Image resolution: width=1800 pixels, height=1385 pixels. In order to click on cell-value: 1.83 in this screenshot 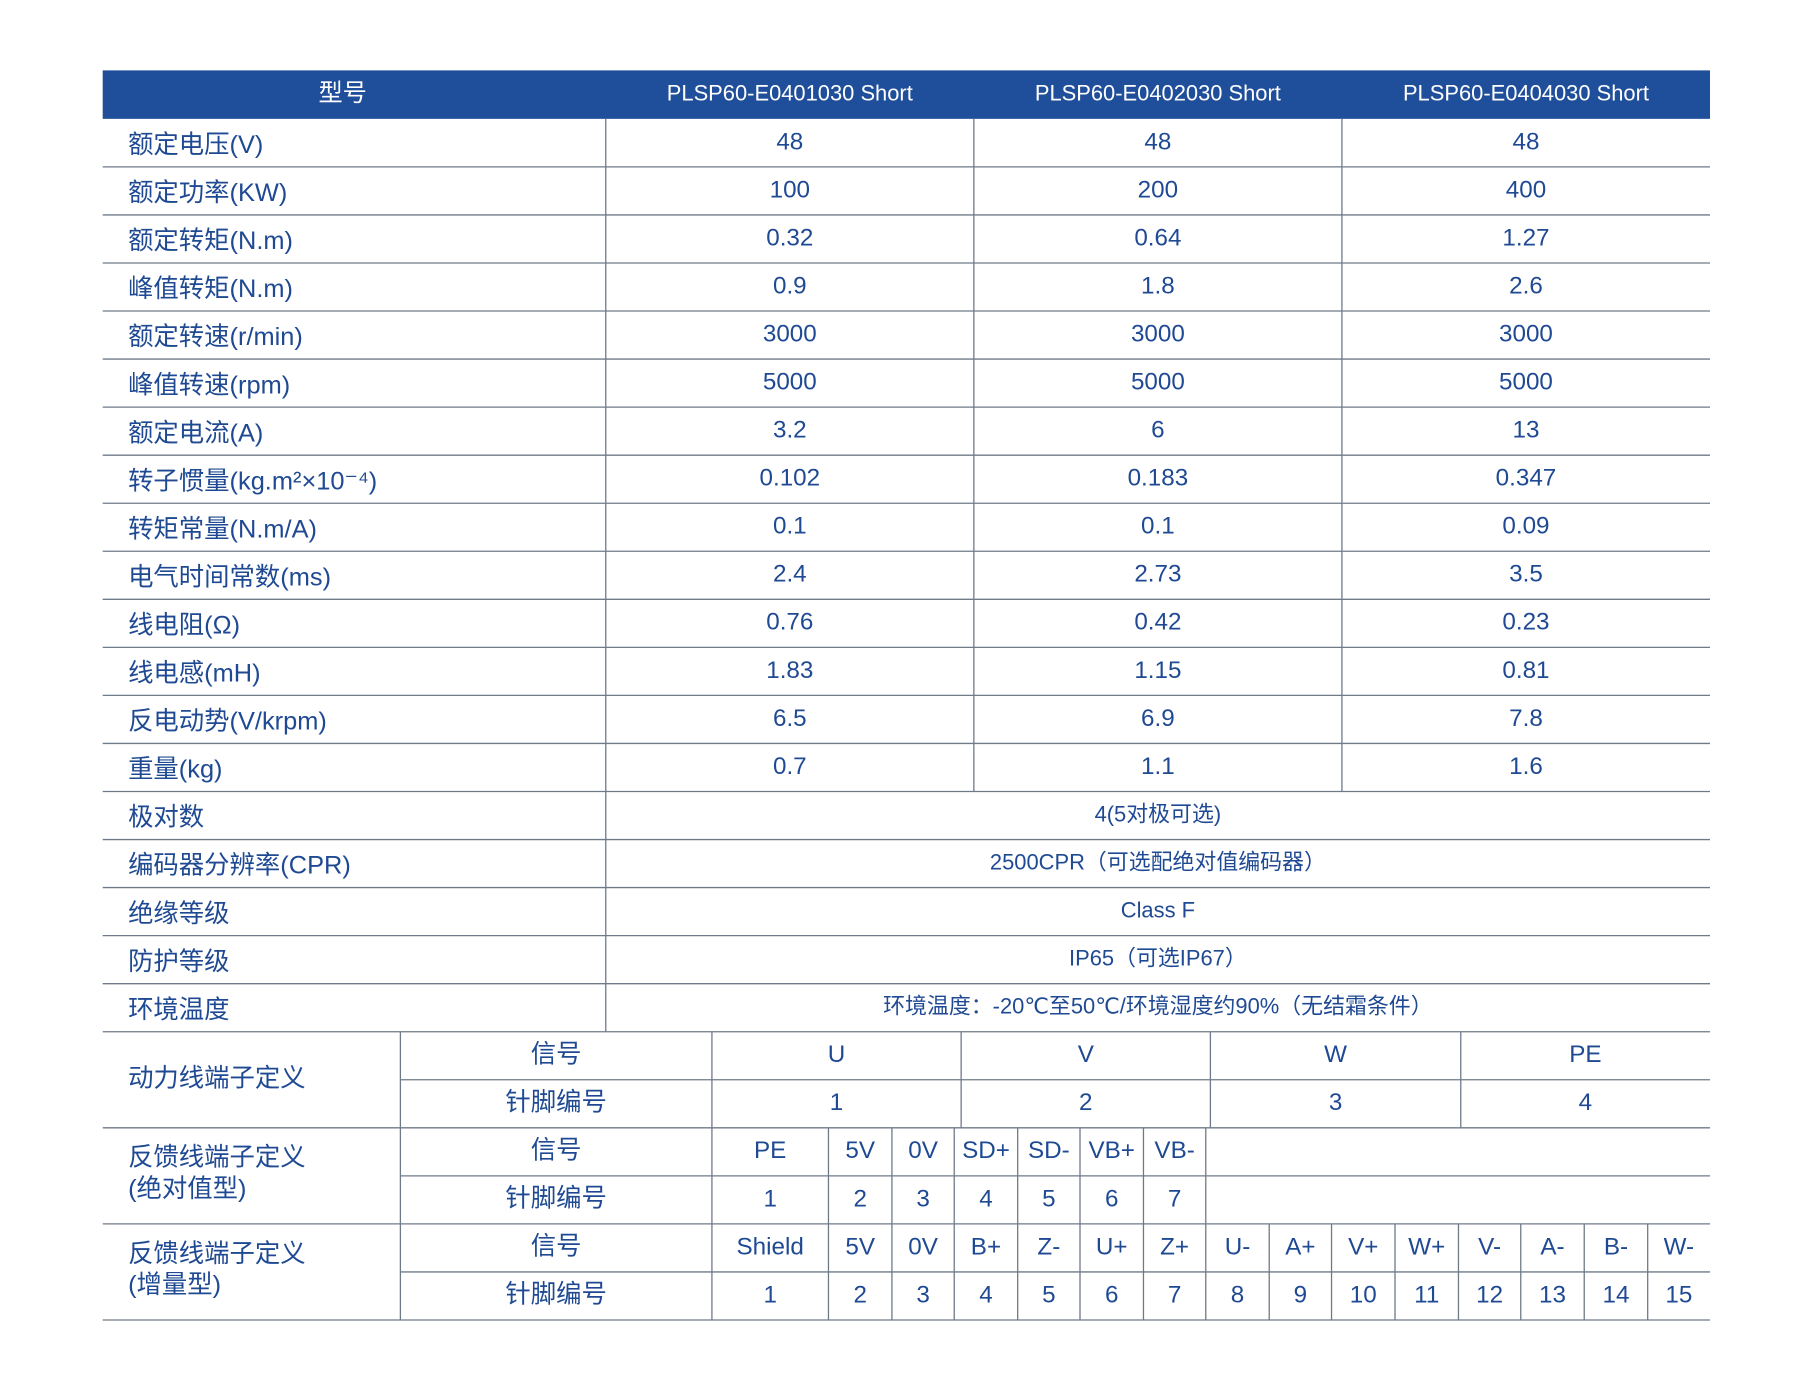, I will do `click(789, 670)`.